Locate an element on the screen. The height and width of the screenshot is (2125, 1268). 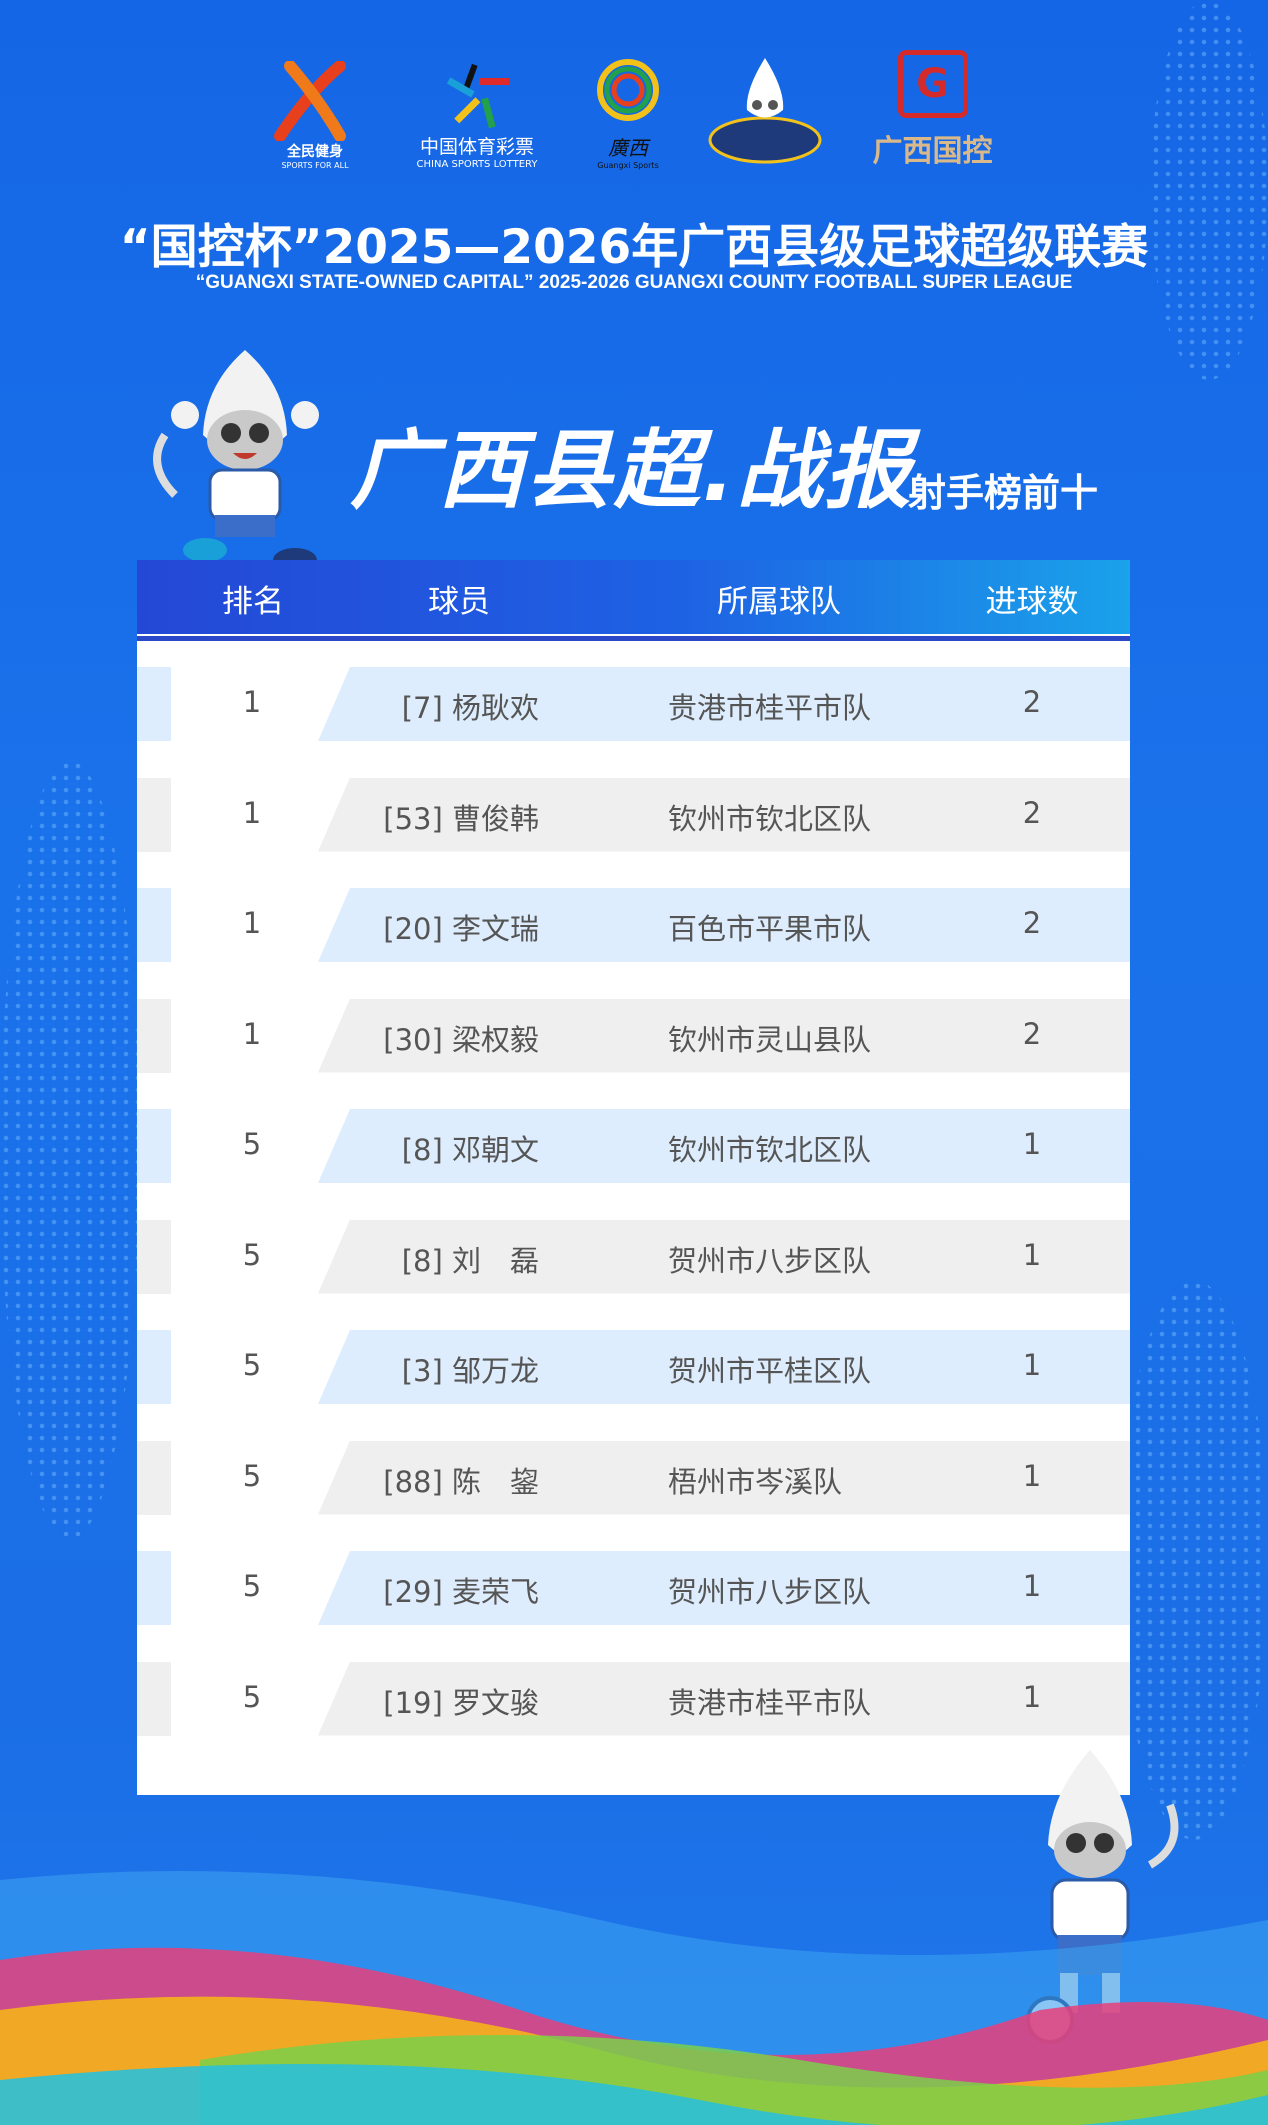
logo-guangxi-state-owned: G 广西国控 is located at coordinates (932, 110).